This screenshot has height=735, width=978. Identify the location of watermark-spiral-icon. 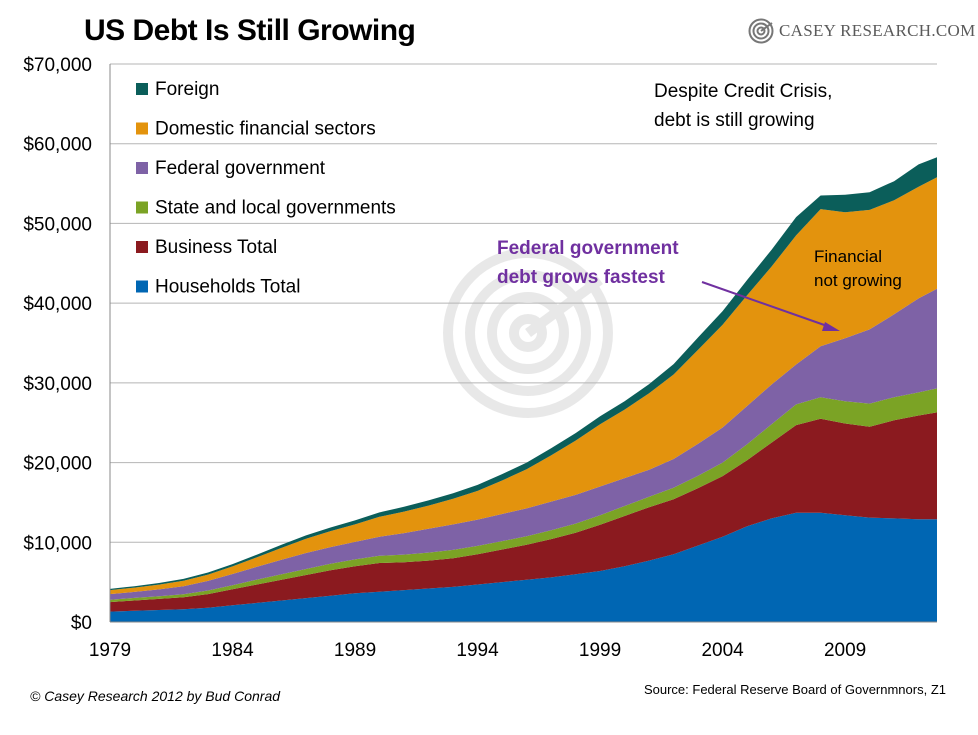
(528, 333).